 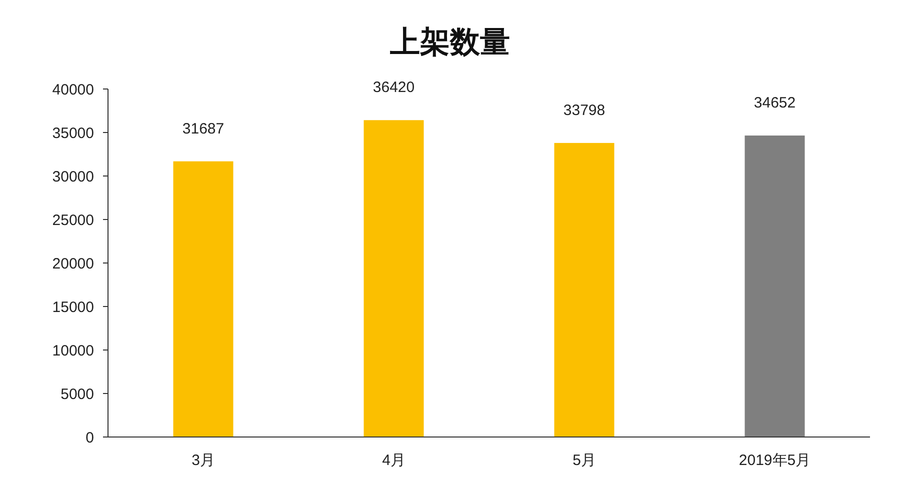 What do you see at coordinates (449, 42) in the screenshot?
I see `chart-title: 上架数量` at bounding box center [449, 42].